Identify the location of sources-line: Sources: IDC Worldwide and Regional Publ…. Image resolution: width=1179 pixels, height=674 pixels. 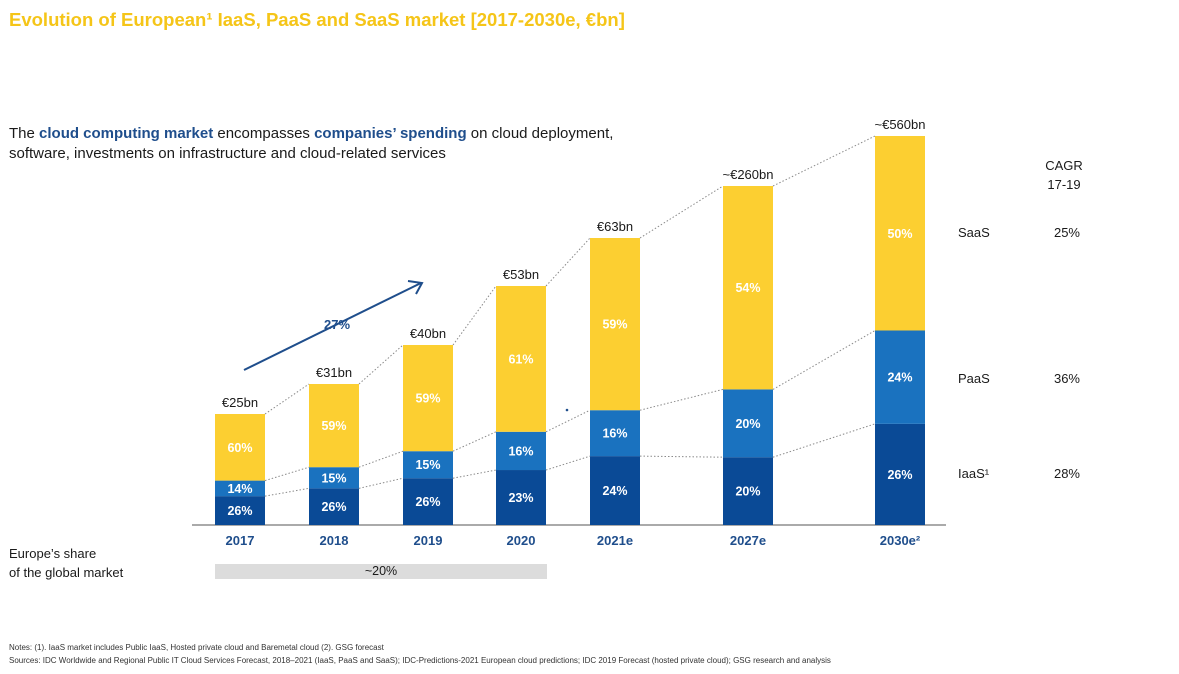
(420, 660).